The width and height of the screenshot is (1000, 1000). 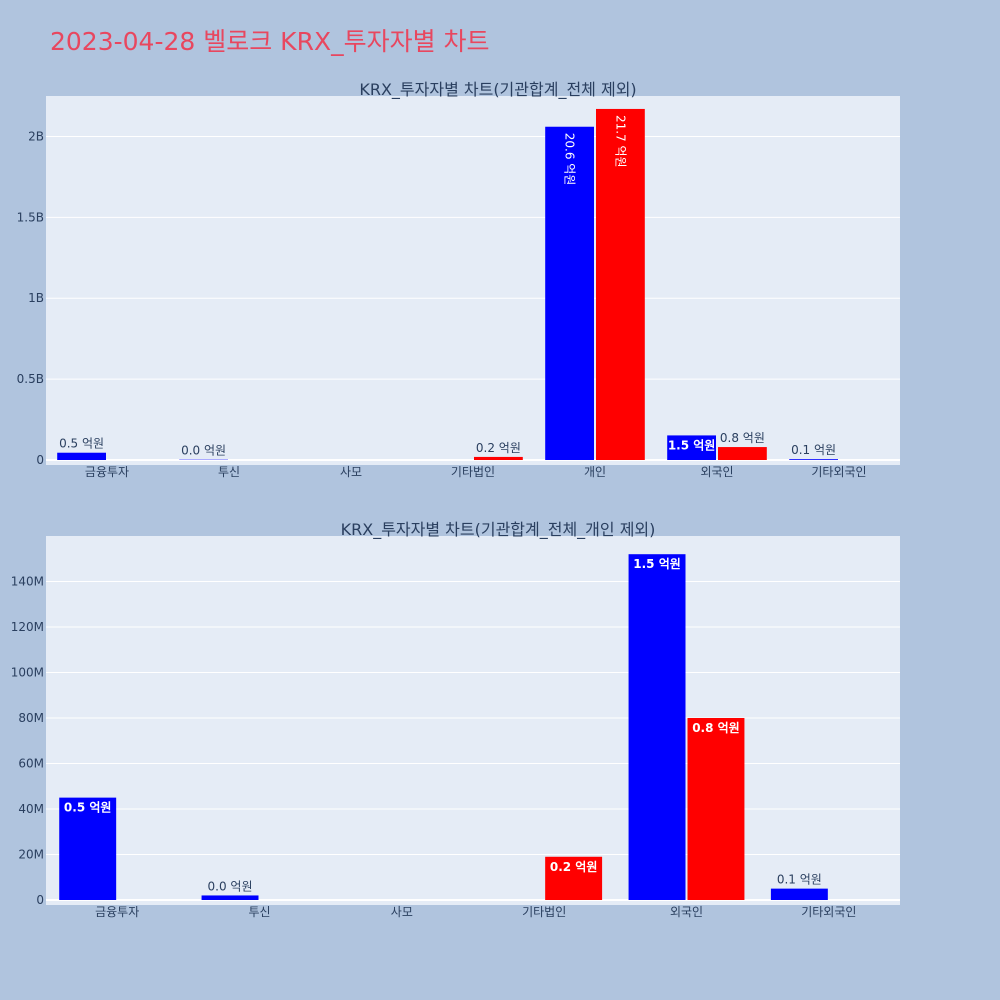 What do you see at coordinates (595, 472) in the screenshot?
I see `x-tick-label: 개인` at bounding box center [595, 472].